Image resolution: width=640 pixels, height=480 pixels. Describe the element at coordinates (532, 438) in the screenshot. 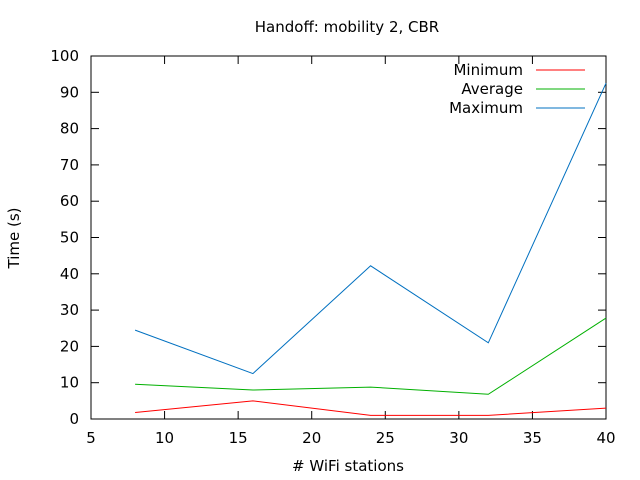

I see `x-tick-label: 35` at that location.